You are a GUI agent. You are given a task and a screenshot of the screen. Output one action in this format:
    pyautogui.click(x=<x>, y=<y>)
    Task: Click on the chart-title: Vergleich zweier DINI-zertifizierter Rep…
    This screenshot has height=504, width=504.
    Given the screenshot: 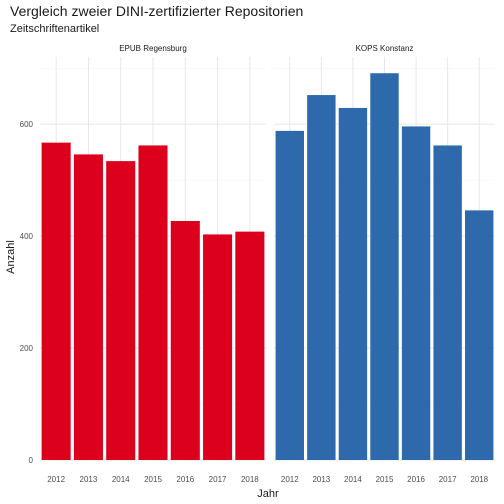 What is the action you would take?
    pyautogui.click(x=156, y=11)
    